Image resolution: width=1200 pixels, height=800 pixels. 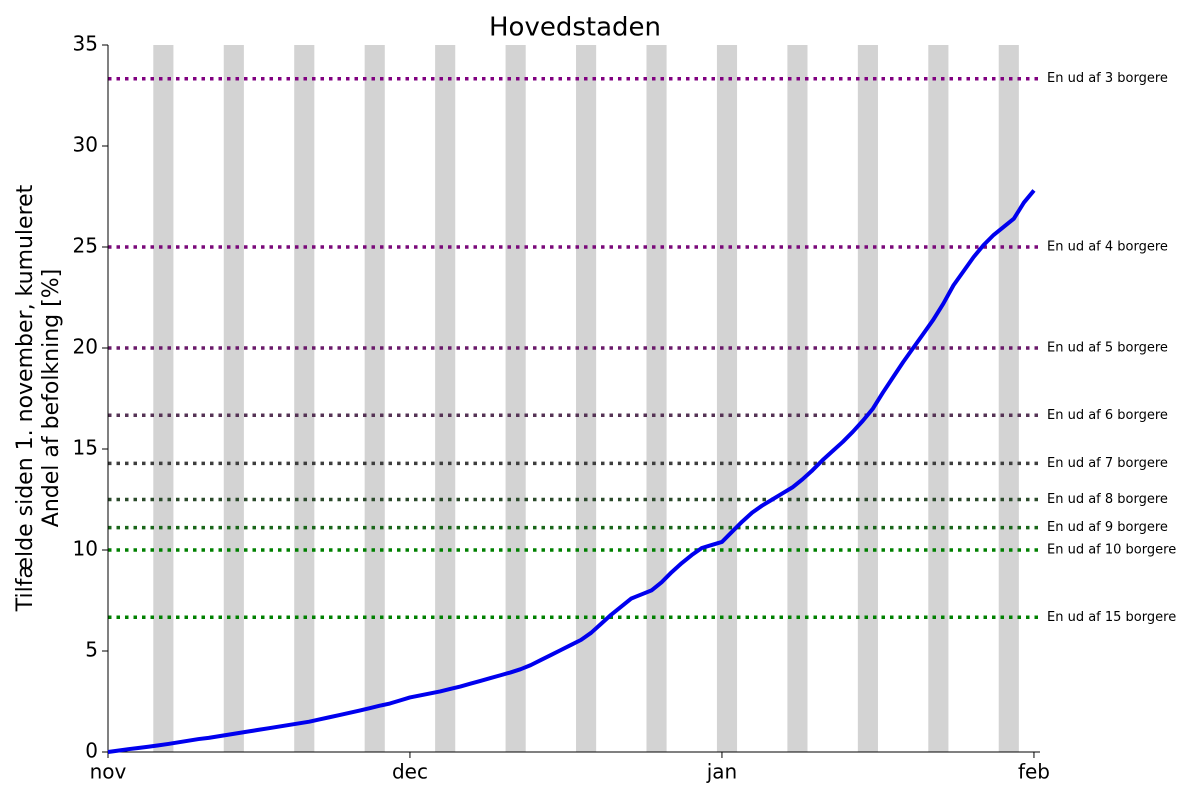 I want to click on reference-label: En ud af 3 borgere, so click(x=1107, y=78).